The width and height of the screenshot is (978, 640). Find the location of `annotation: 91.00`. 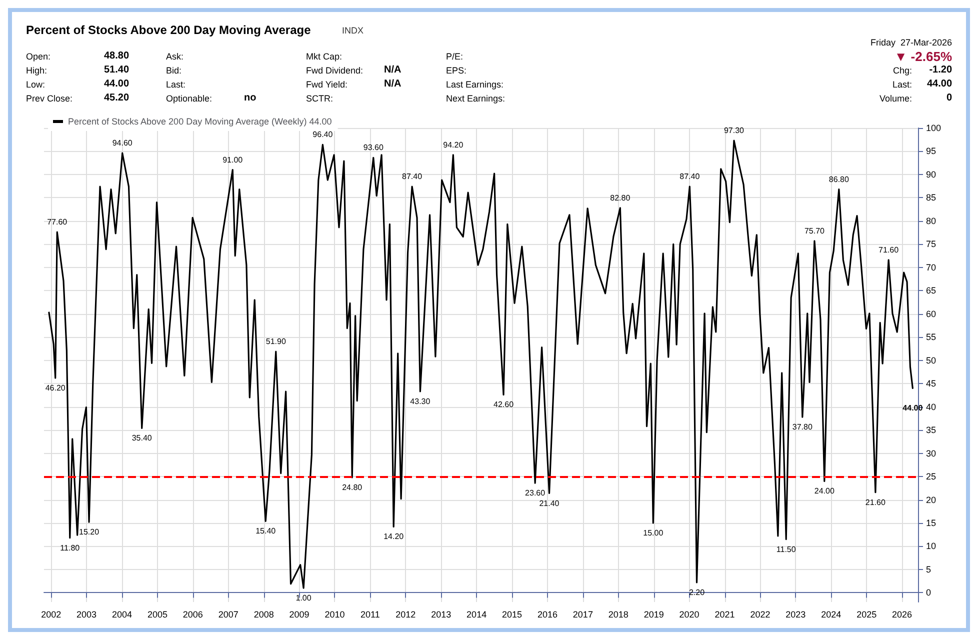

annotation: 91.00 is located at coordinates (233, 159).